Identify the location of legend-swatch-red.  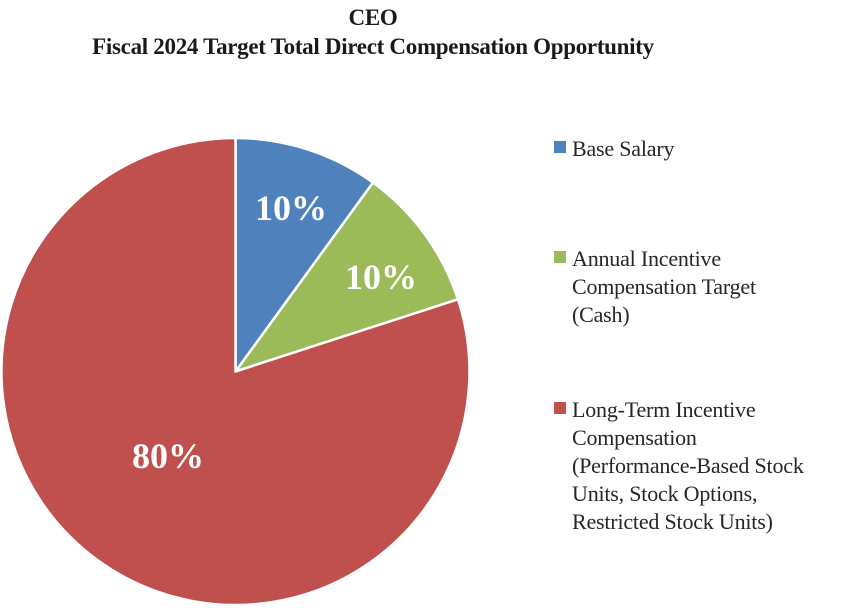
(560, 408).